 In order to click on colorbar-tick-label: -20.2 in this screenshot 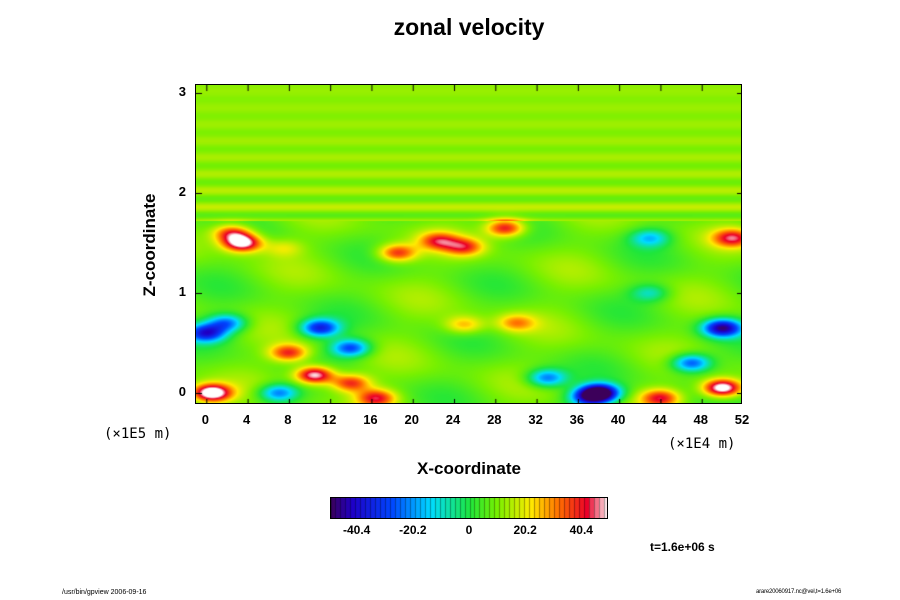, I will do `click(413, 530)`.